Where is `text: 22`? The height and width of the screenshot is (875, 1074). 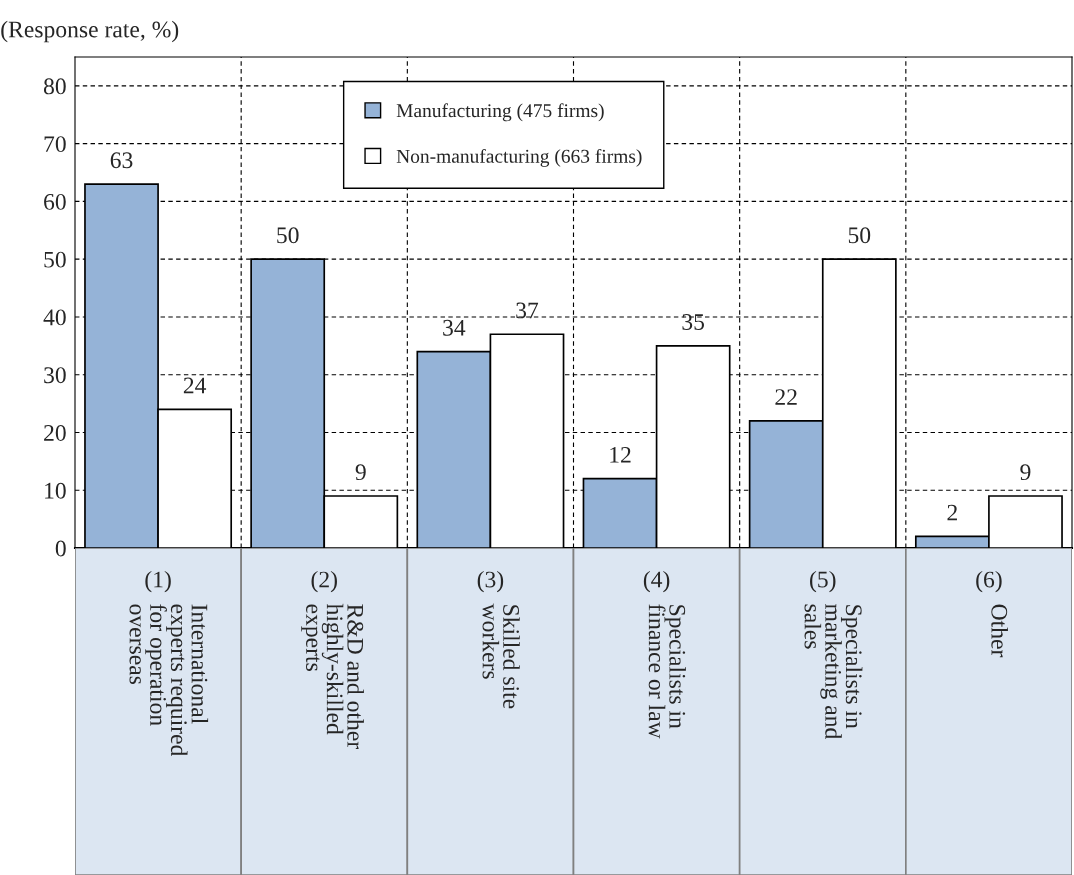
text: 22 is located at coordinates (786, 397).